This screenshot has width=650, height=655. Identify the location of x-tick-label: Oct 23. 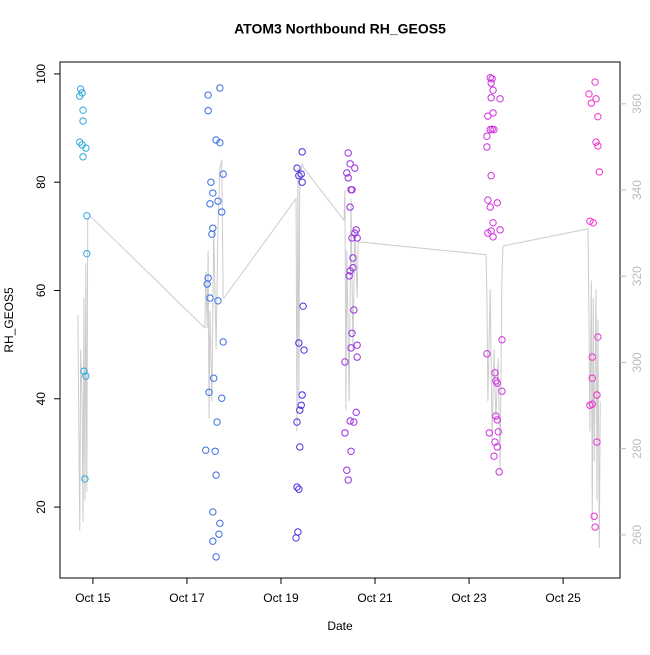
(469, 598).